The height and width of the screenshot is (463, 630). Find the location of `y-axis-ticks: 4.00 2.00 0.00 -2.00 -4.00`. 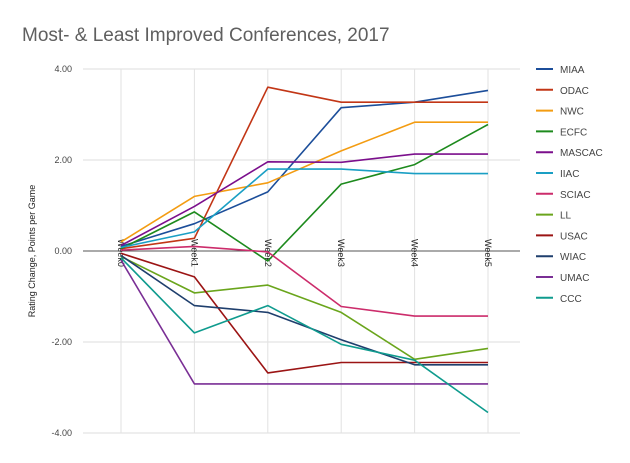

y-axis-ticks: 4.00 2.00 0.00 -2.00 -4.00 is located at coordinates (61, 251).